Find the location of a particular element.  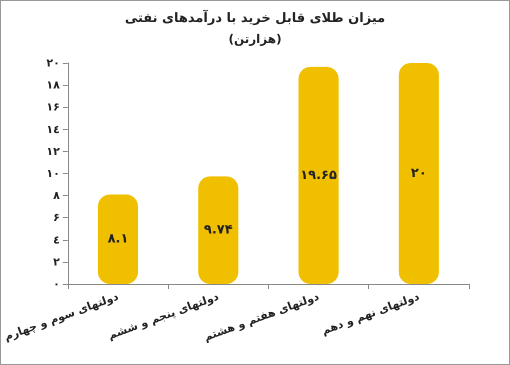

chart-subtitle: (هزارتن) is located at coordinates (255, 39).